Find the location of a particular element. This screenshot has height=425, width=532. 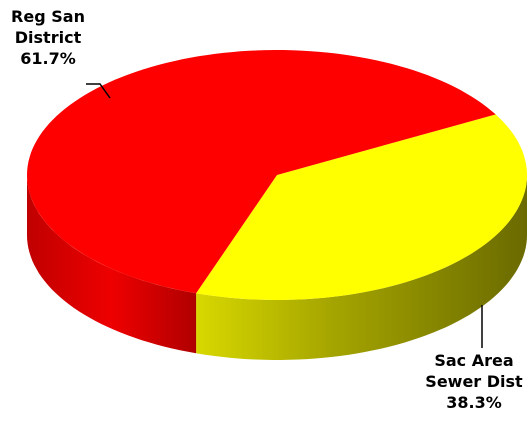

leader-line is located at coordinates (98, 91).